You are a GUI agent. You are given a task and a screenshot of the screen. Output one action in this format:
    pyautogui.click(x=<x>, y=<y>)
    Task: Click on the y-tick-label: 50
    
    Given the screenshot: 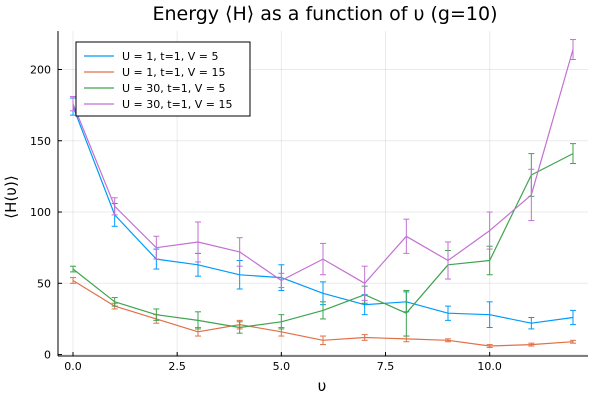 What is the action you would take?
    pyautogui.click(x=44, y=283)
    